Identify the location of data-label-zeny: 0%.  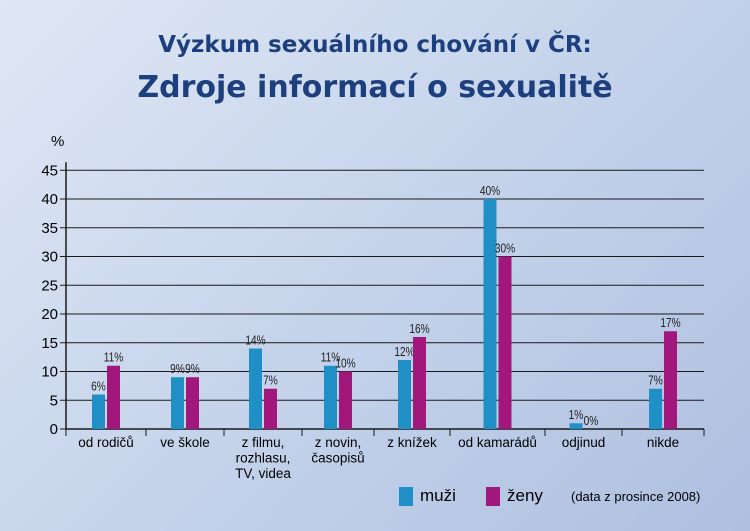
(591, 421).